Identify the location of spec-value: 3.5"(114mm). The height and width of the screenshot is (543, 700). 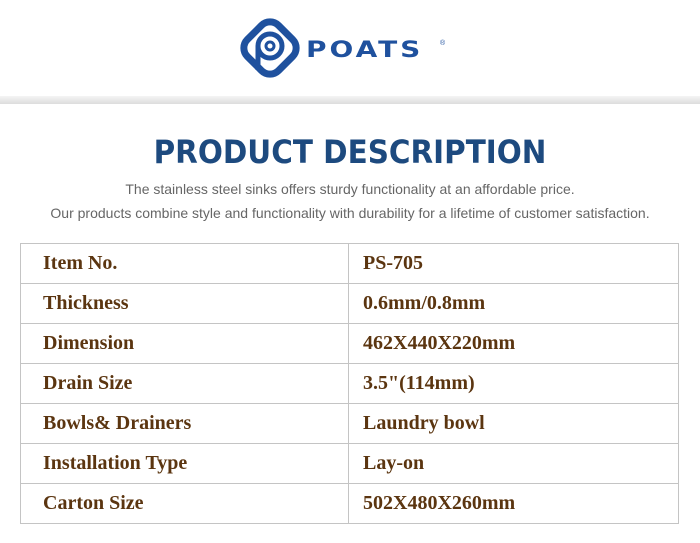
(513, 383).